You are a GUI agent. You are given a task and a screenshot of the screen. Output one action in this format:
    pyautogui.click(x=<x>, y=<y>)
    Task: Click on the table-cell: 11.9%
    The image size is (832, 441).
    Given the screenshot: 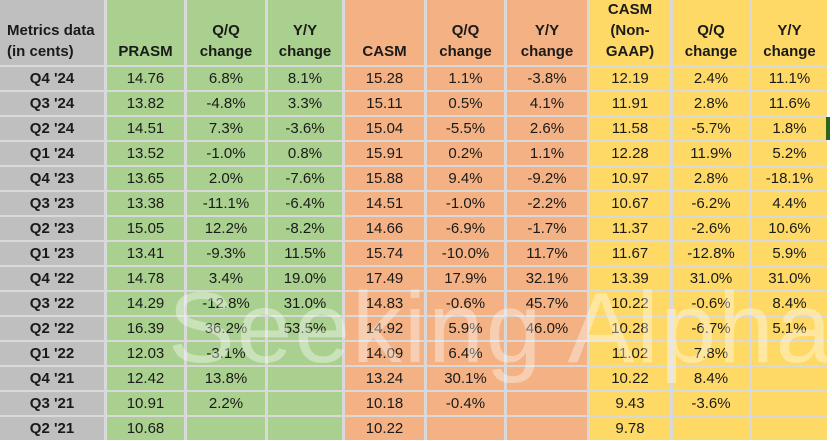 What is the action you would take?
    pyautogui.click(x=711, y=153)
    